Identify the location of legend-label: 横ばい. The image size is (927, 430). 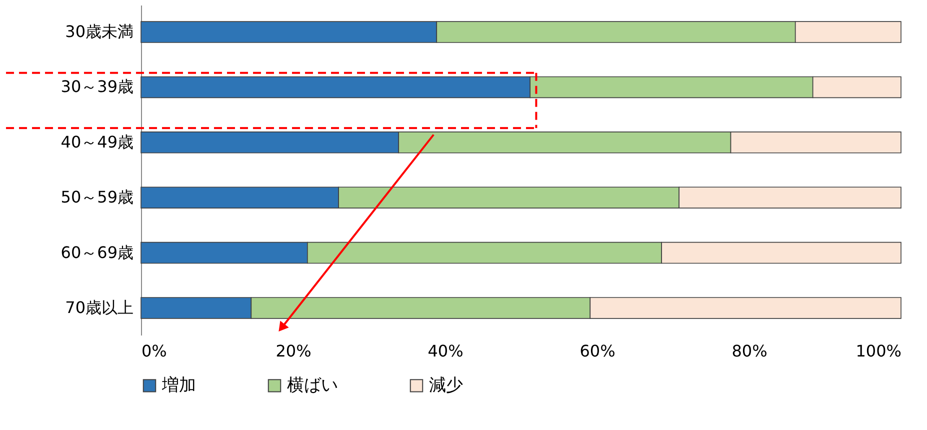
(312, 386).